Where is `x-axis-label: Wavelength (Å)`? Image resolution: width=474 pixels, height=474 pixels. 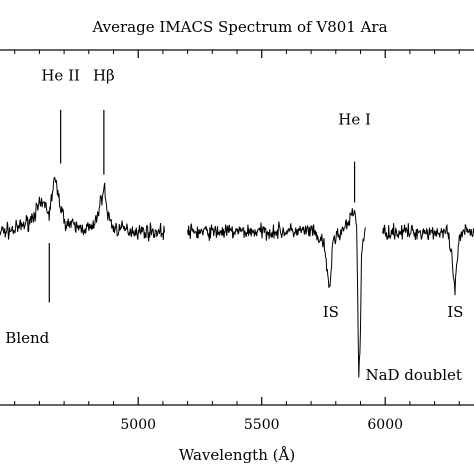
x-axis-label: Wavelength (Å) is located at coordinates (237, 455).